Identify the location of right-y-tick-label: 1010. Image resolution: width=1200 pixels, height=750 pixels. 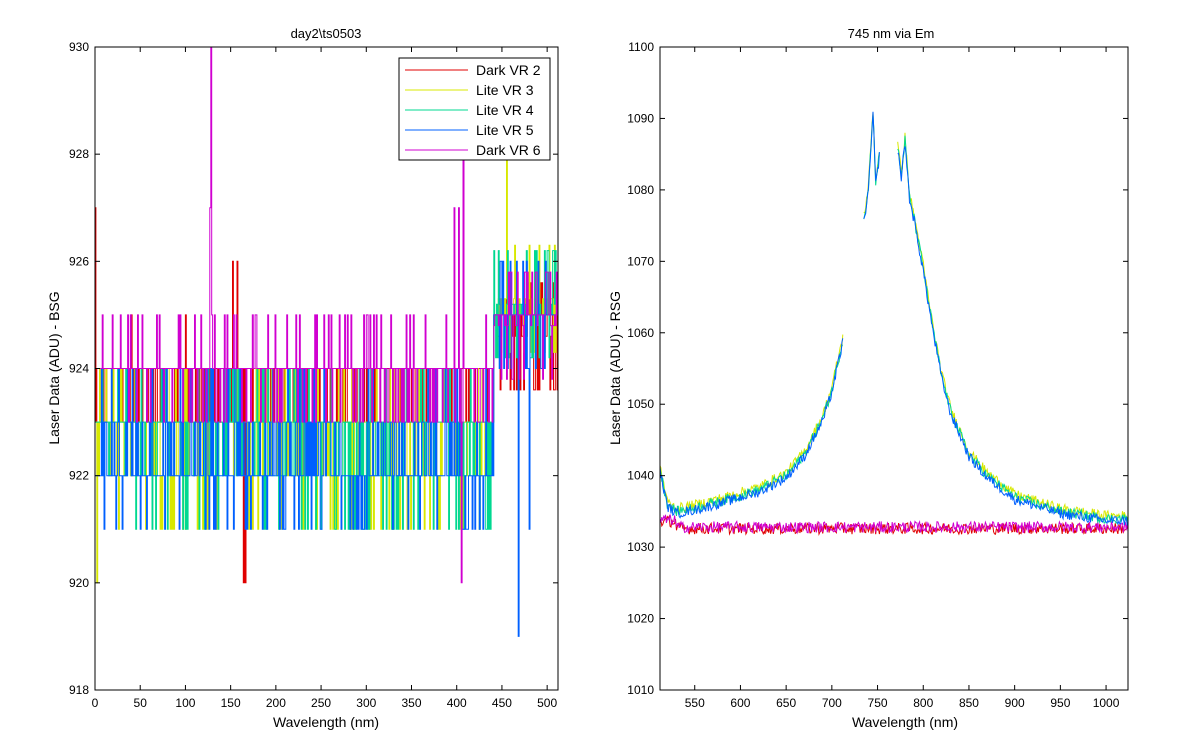
(640, 690).